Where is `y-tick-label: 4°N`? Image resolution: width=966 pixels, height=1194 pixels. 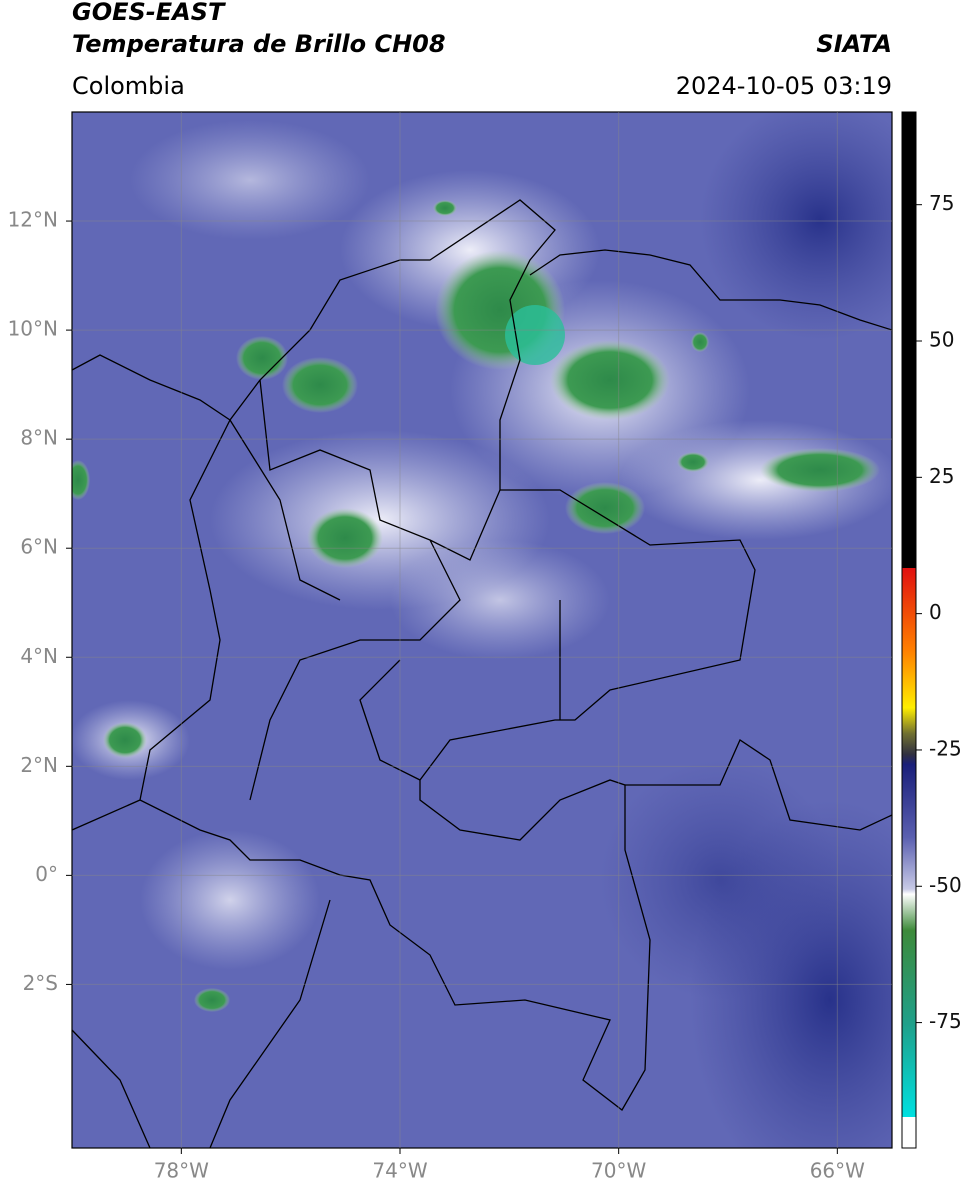
y-tick-label: 4°N is located at coordinates (39, 656).